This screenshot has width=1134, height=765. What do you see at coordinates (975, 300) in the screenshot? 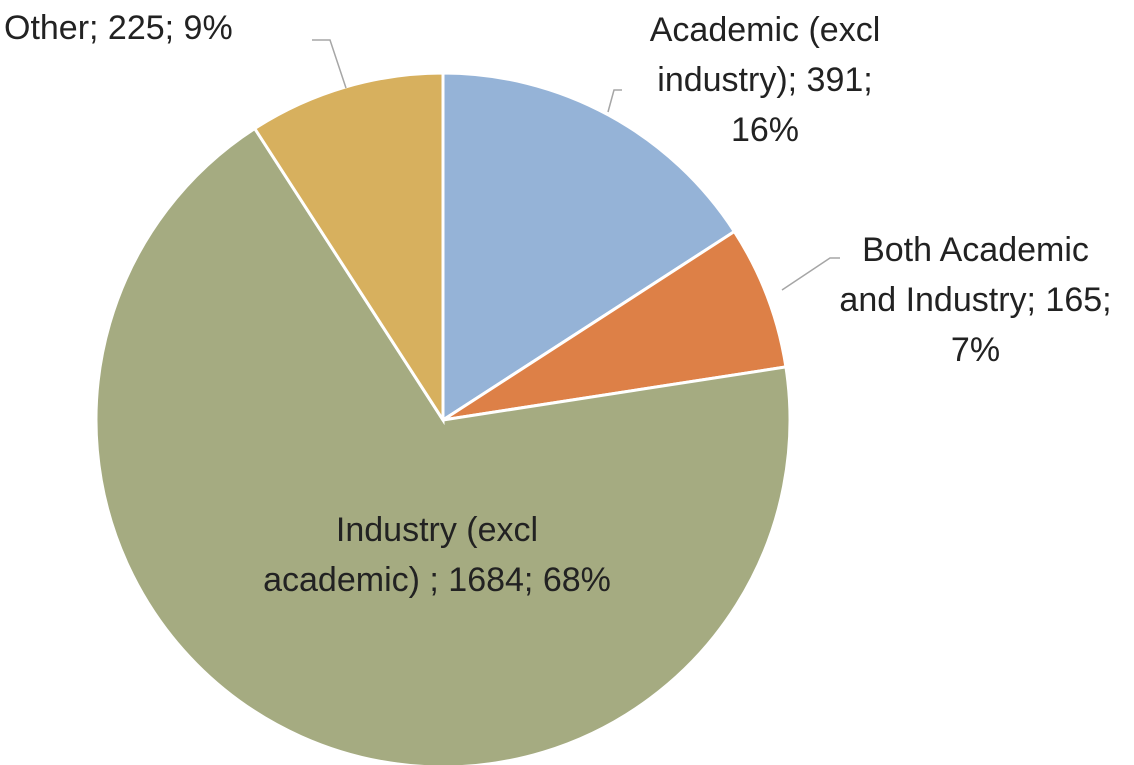
I see `data-label: Both Academic and Industry; 165; 7%` at bounding box center [975, 300].